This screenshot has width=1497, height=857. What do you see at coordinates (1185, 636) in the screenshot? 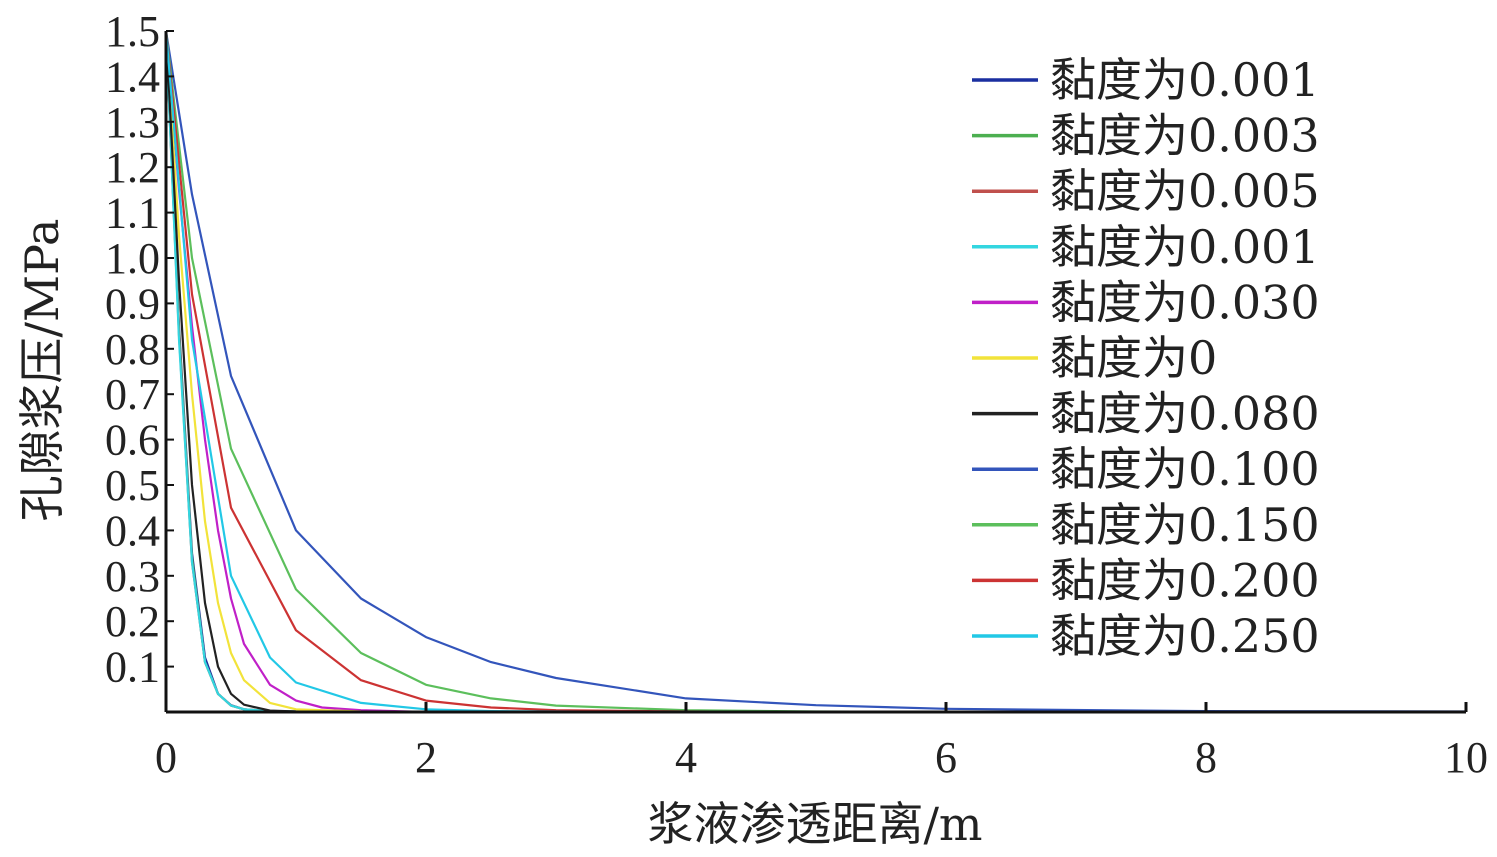
I see `legend-label: 黏度为0.250` at bounding box center [1185, 636].